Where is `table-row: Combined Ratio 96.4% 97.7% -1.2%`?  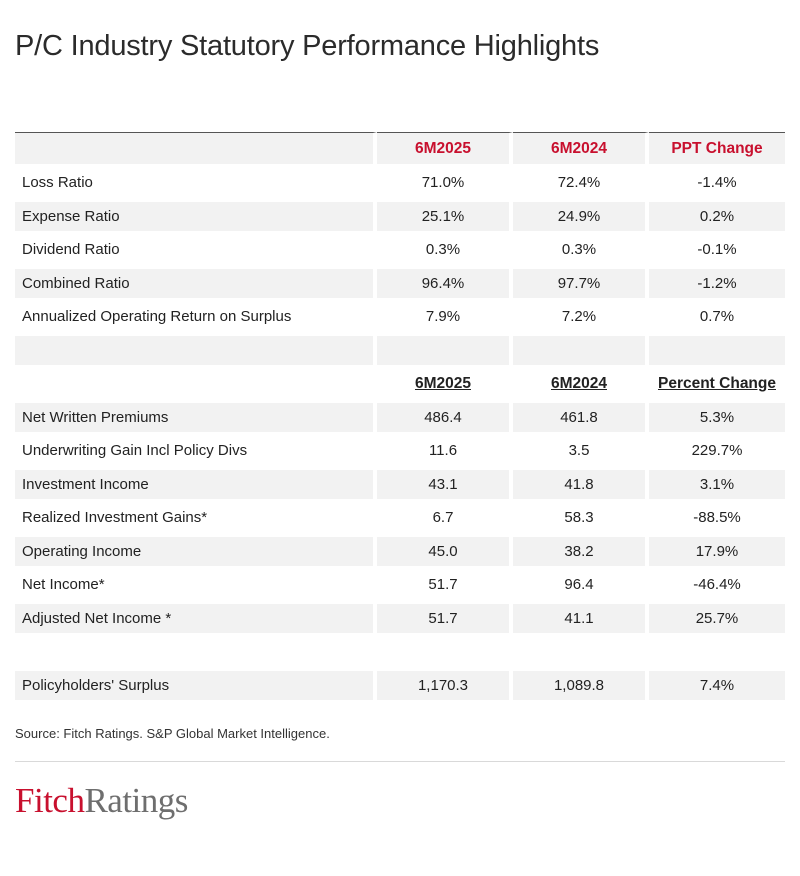
table-row: Combined Ratio 96.4% 97.7% -1.2% is located at coordinates (400, 285).